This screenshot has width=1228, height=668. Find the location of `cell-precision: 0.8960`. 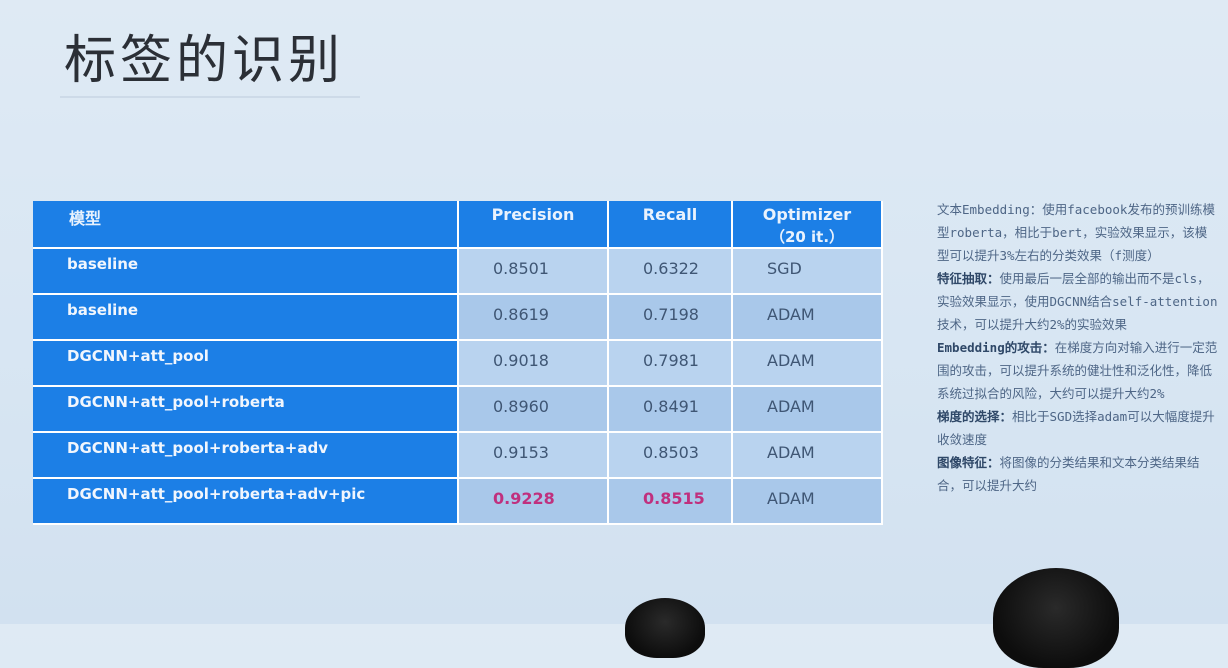

cell-precision: 0.8960 is located at coordinates (534, 410).